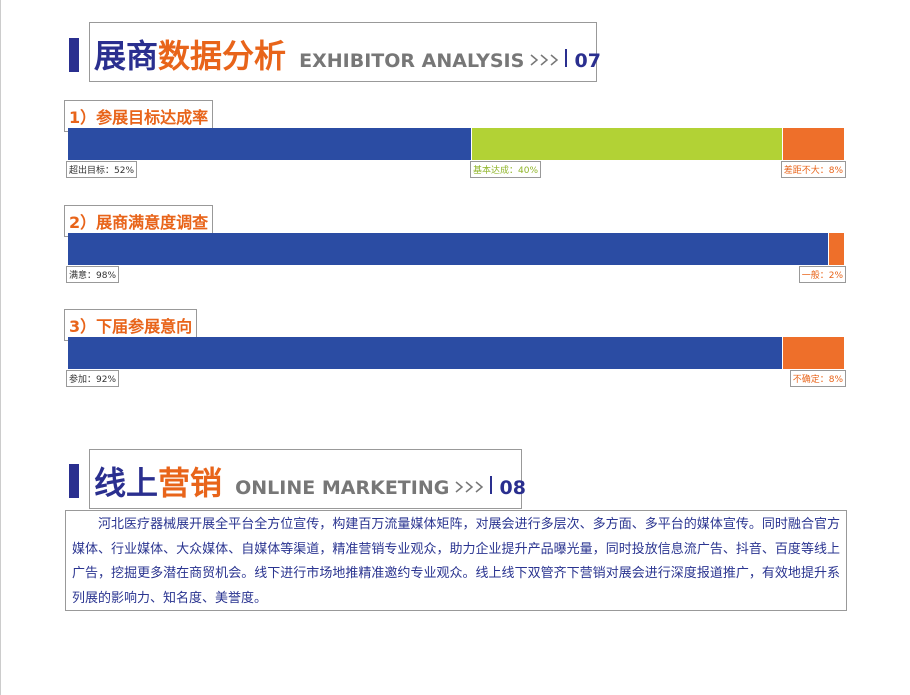  What do you see at coordinates (222, 56) in the screenshot?
I see `title-cn: 数据分析` at bounding box center [222, 56].